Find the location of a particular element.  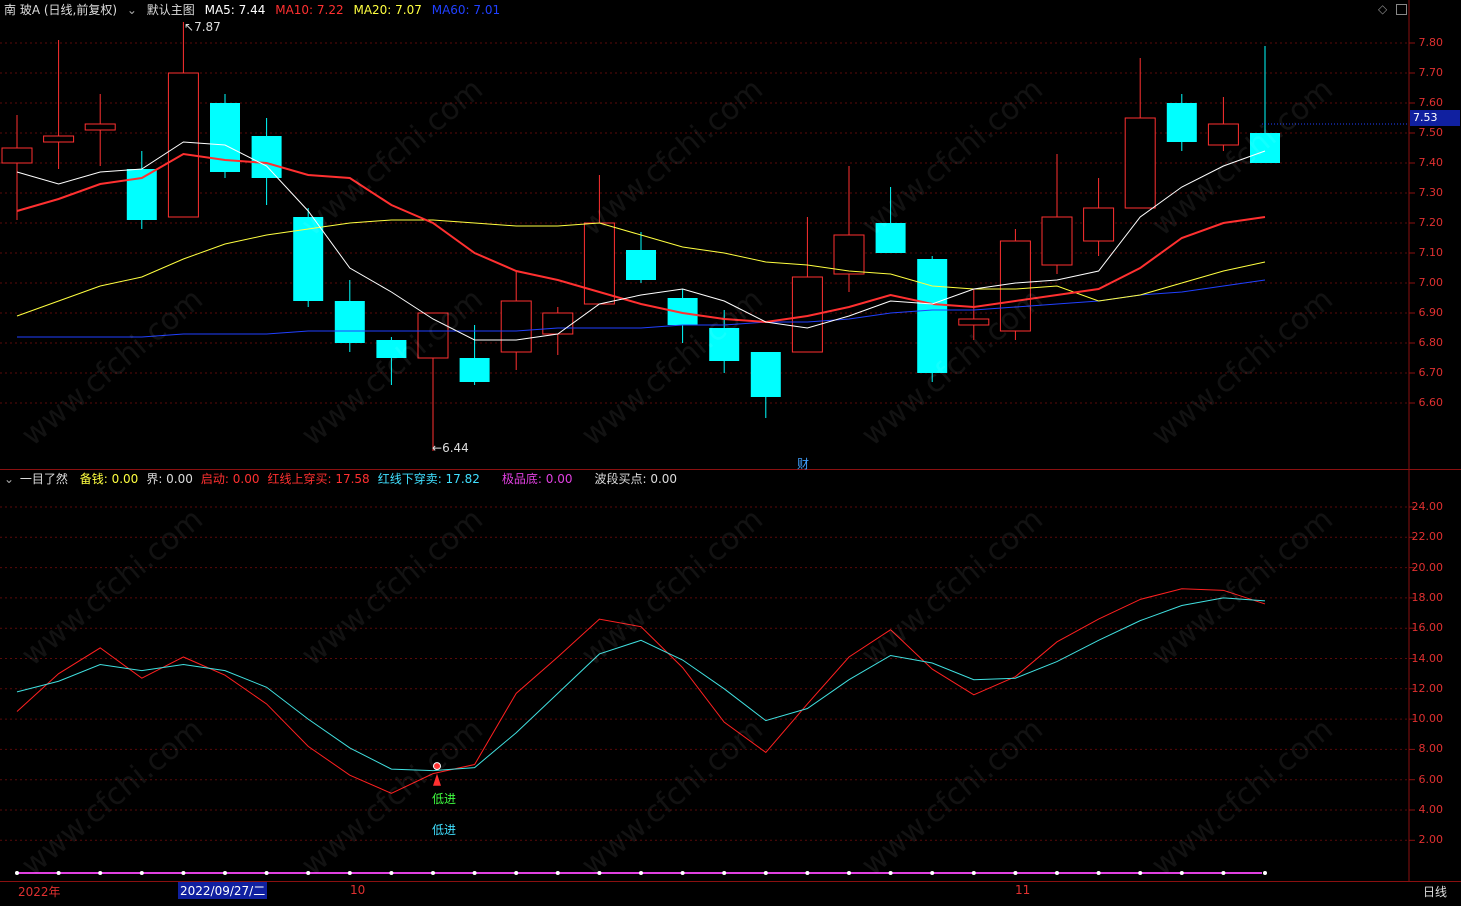

buy-arrow-icon is located at coordinates (437, 779).